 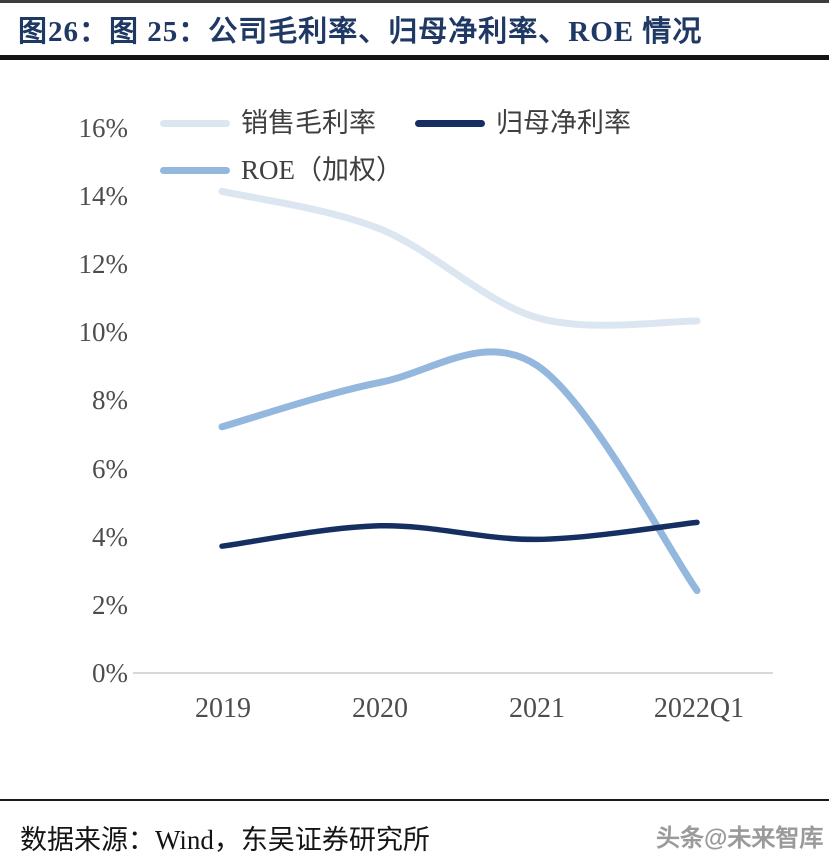 I want to click on gross-margin-line, so click(x=459, y=258).